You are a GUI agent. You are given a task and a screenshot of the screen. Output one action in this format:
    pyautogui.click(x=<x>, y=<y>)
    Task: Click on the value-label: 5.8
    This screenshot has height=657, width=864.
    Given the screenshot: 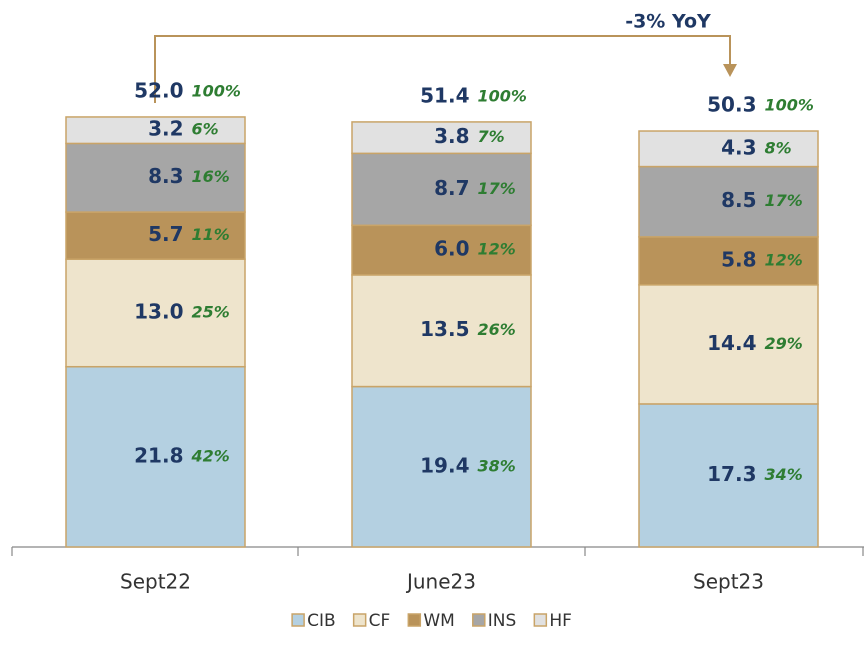 What is the action you would take?
    pyautogui.click(x=738, y=259)
    